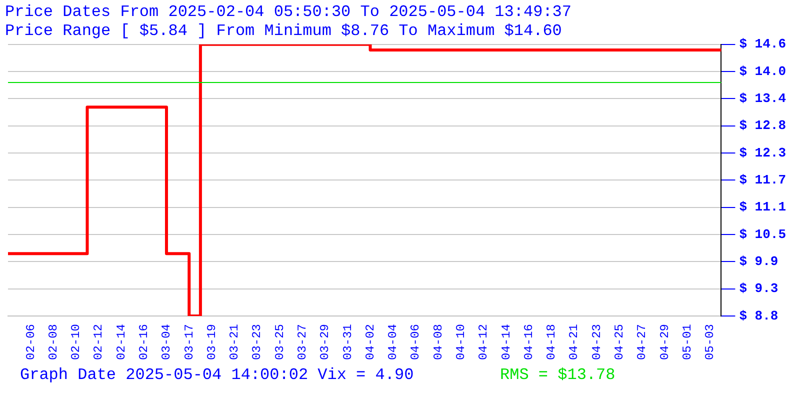  Describe the element at coordinates (283, 31) in the screenshot. I see `chart-subtitle: Price Range [ $5.84 ] From Minimum $8.76 To Maximum $14.60` at that location.